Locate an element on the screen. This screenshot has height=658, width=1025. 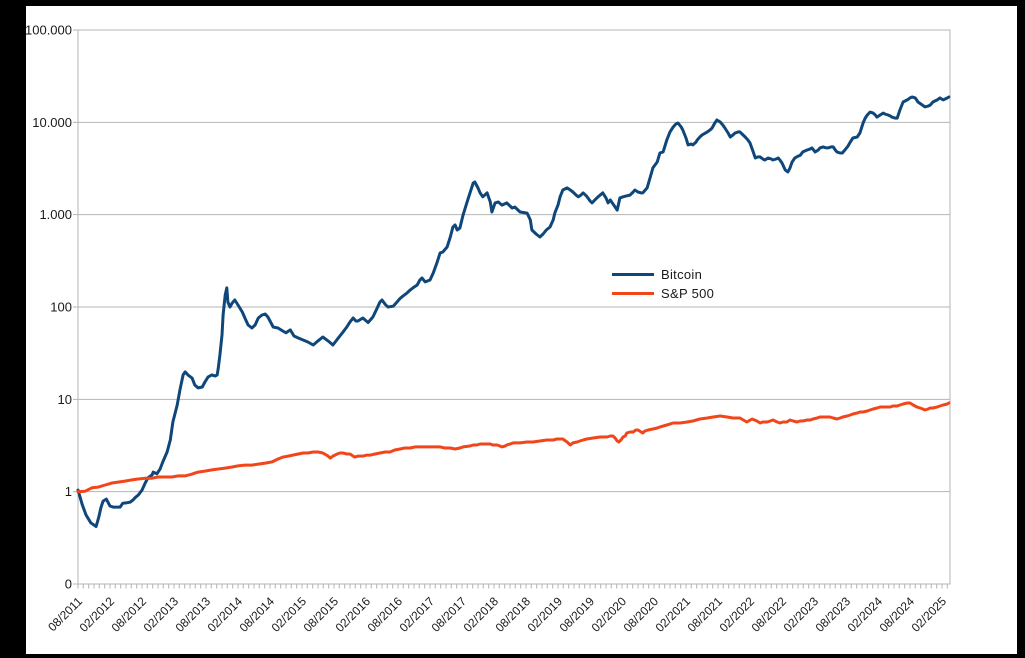
x-axis-label: 02/2025 is located at coordinates (929, 614).